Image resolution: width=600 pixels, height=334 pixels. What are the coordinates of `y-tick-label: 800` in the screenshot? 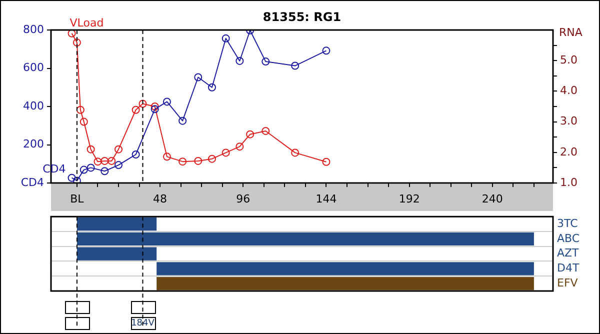 It's located at (33, 29).